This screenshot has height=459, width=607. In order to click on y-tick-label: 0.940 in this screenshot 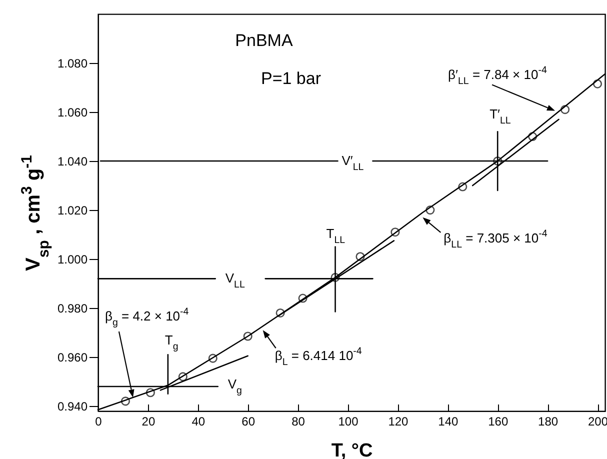, I will do `click(72, 407)`.